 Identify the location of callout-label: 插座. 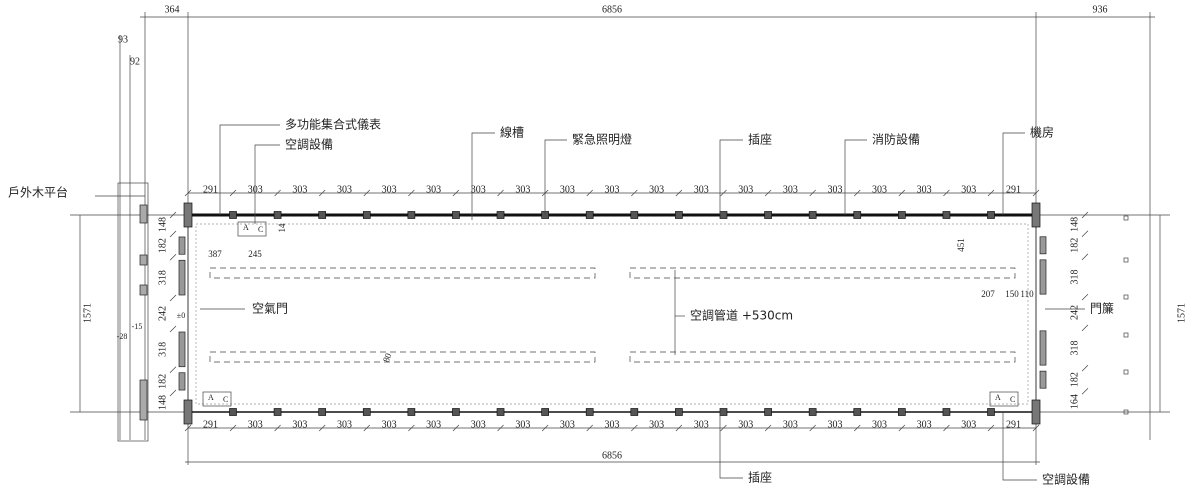
(760, 477).